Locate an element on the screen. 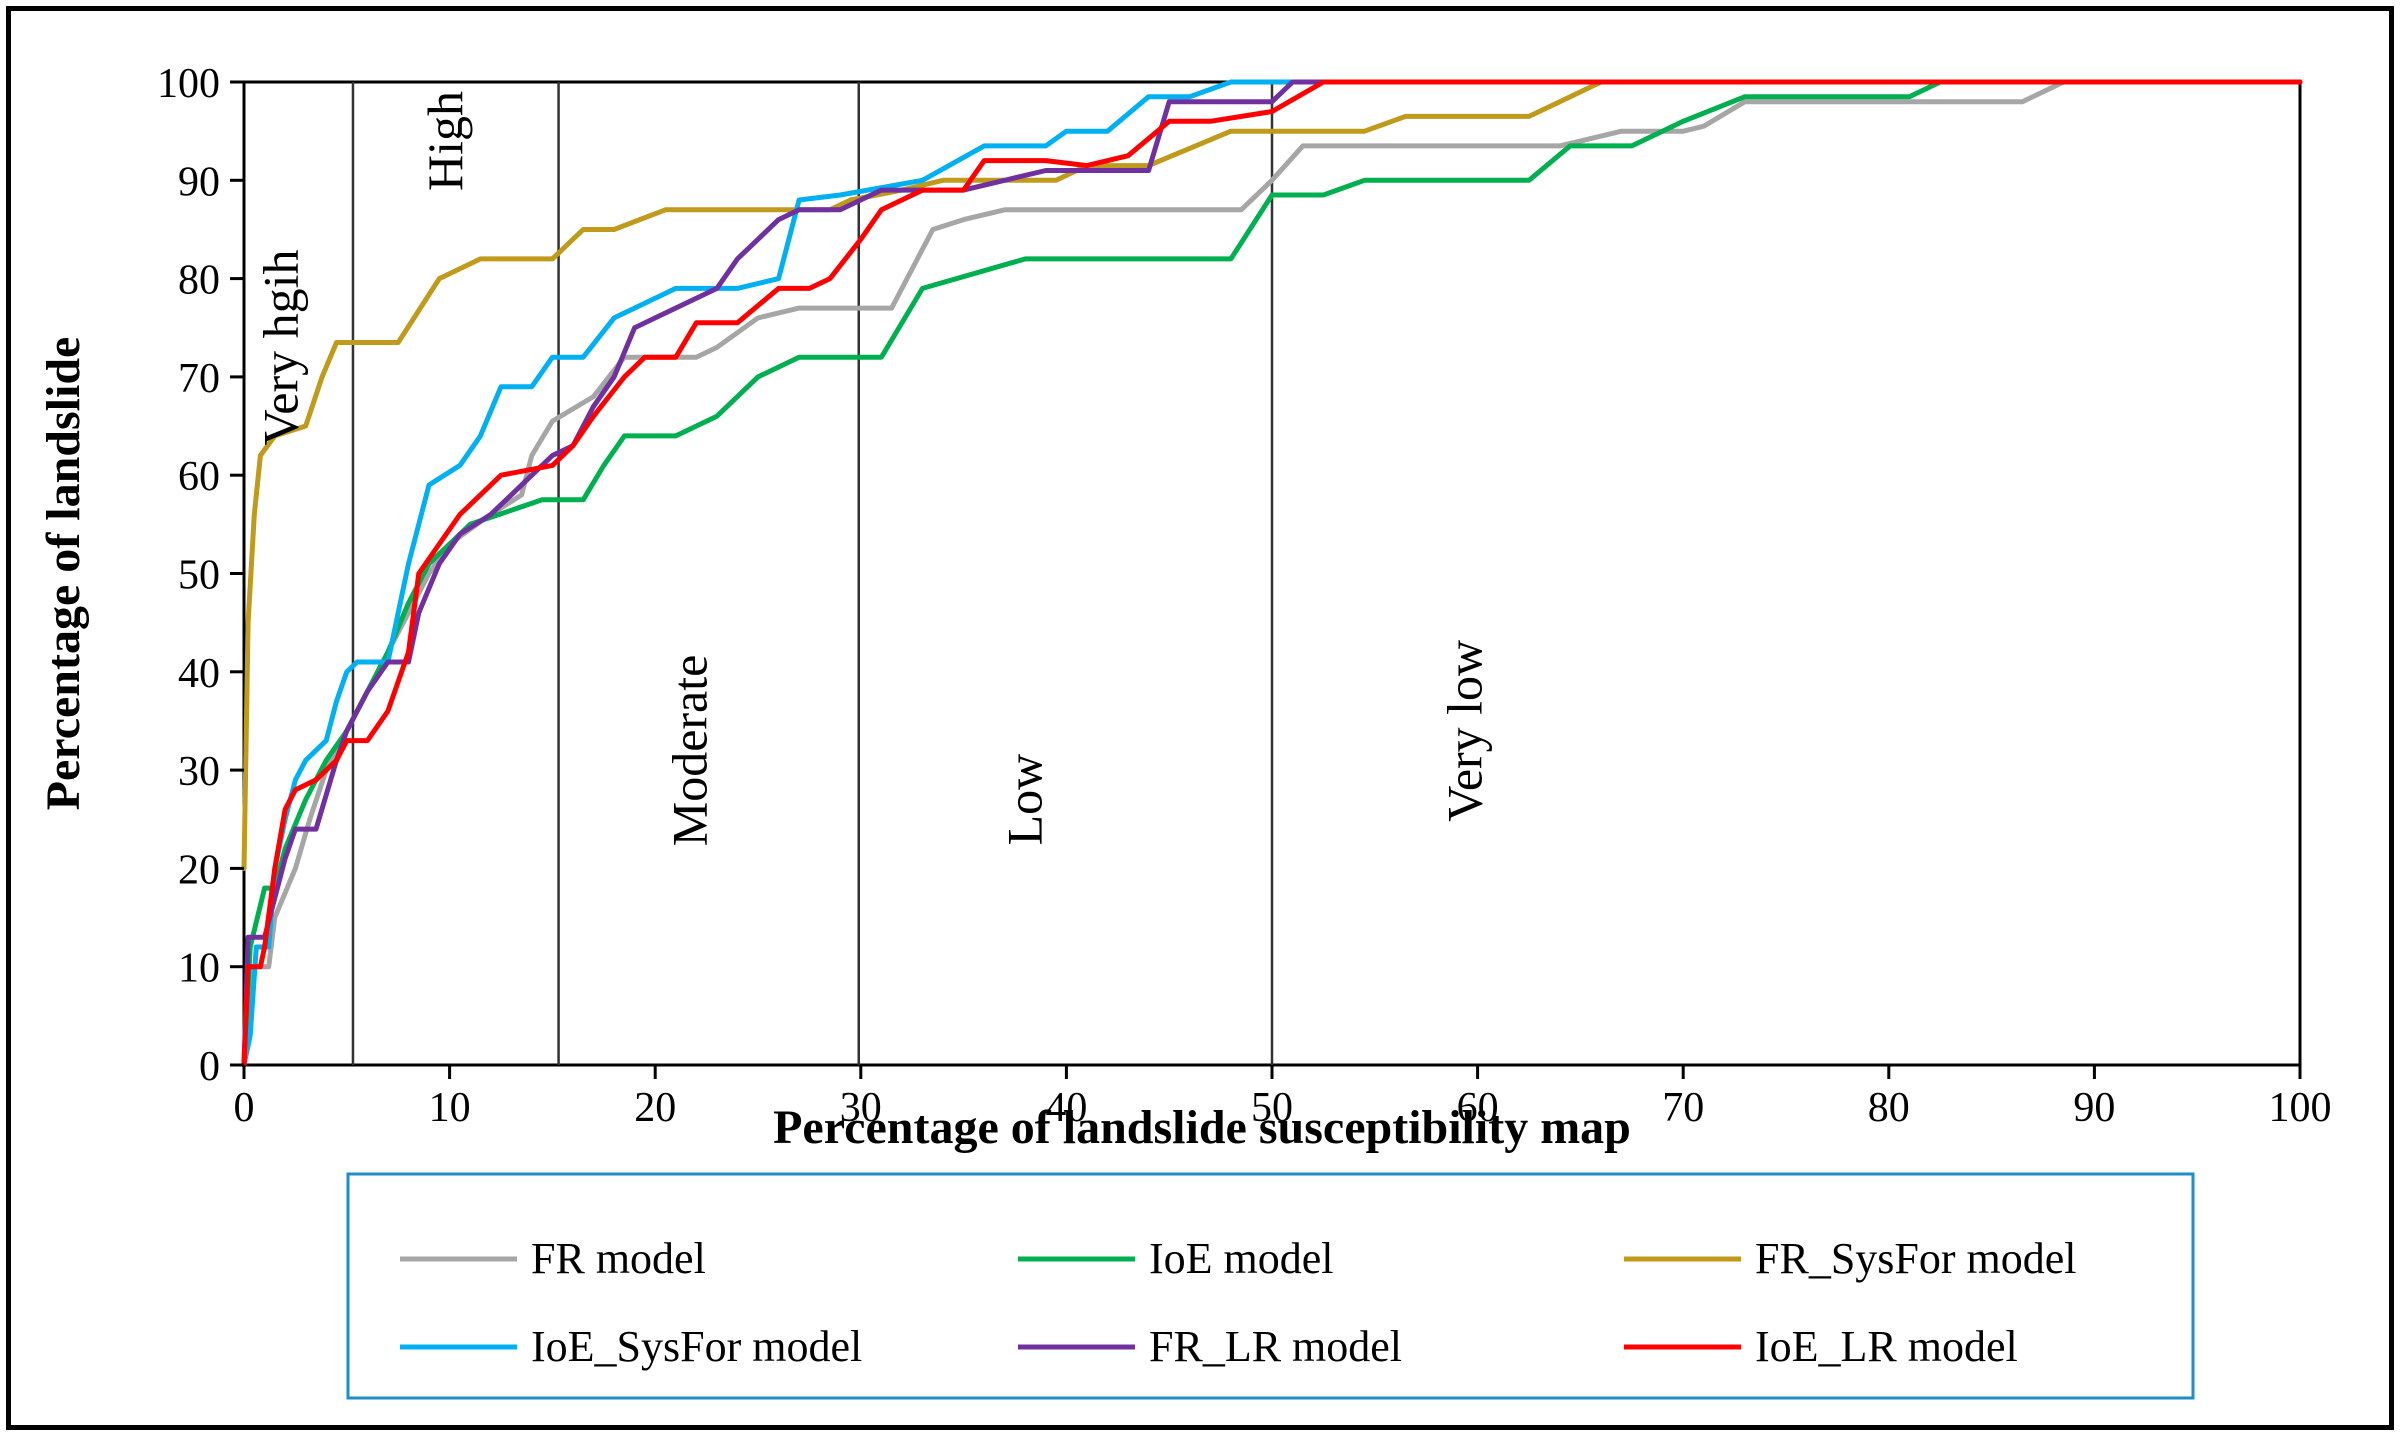  zone-label-very-hgih: Very hgih is located at coordinates (280, 348).